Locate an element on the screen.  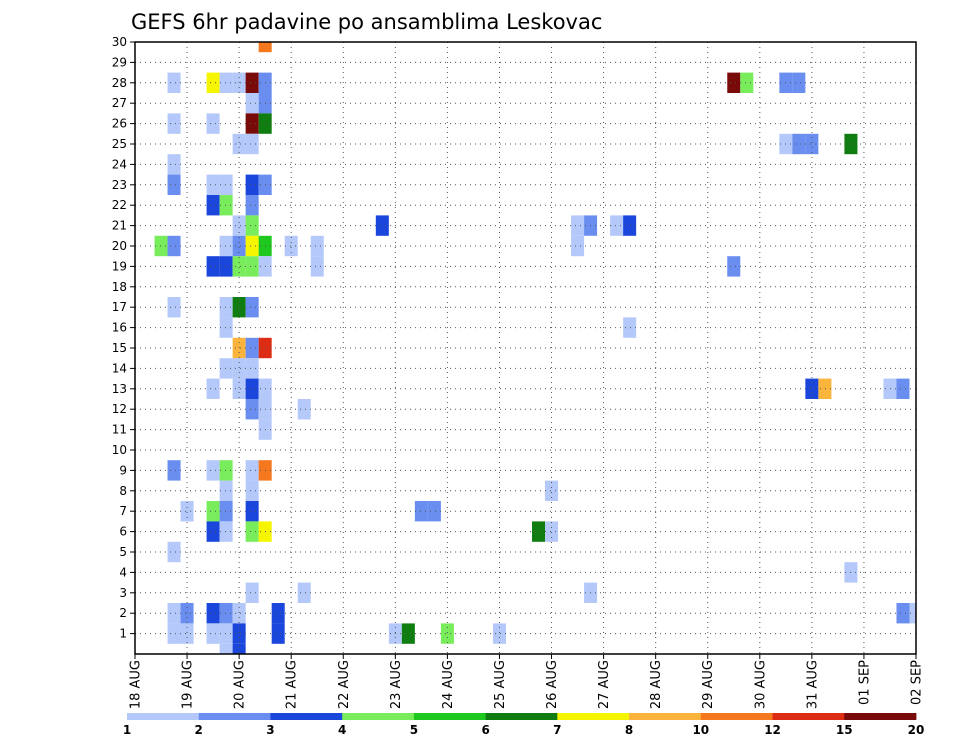
y-tick-label: 5 is located at coordinates (123, 552).